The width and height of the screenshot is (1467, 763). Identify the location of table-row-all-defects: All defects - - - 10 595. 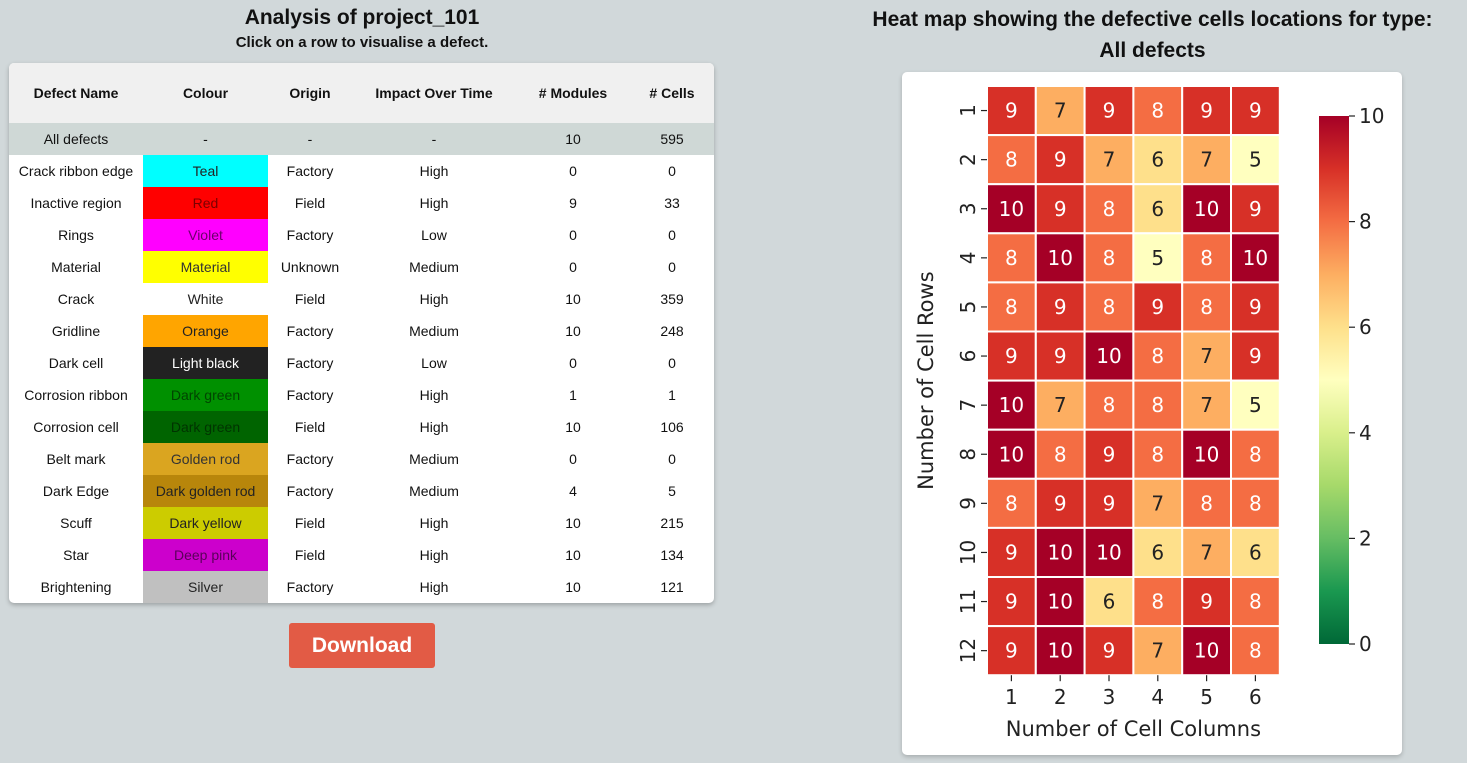
(361, 139).